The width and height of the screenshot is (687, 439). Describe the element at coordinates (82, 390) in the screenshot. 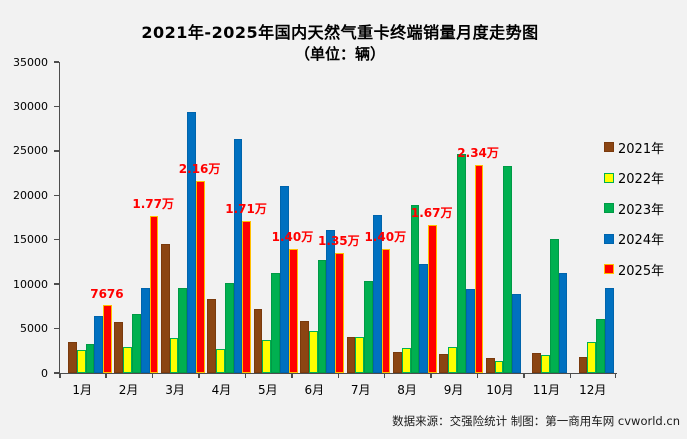

I see `x-axis-month-label: 1月` at that location.